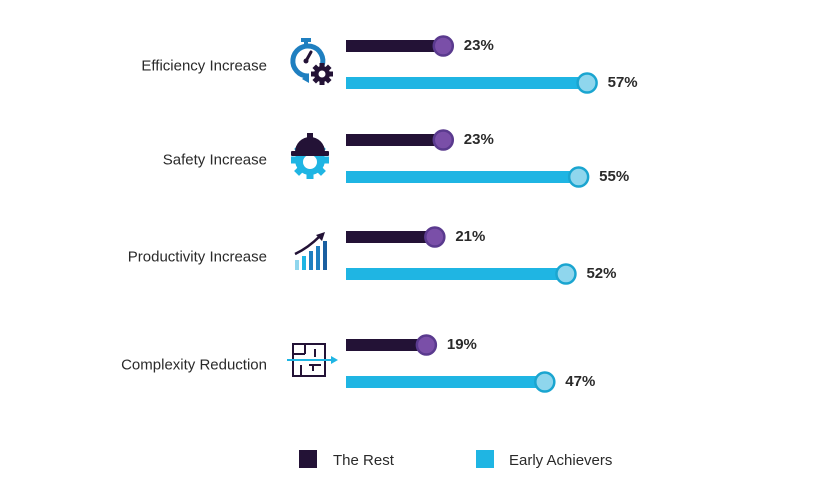 This screenshot has height=497, width=828. I want to click on legend-swatch-the-rest, so click(308, 459).